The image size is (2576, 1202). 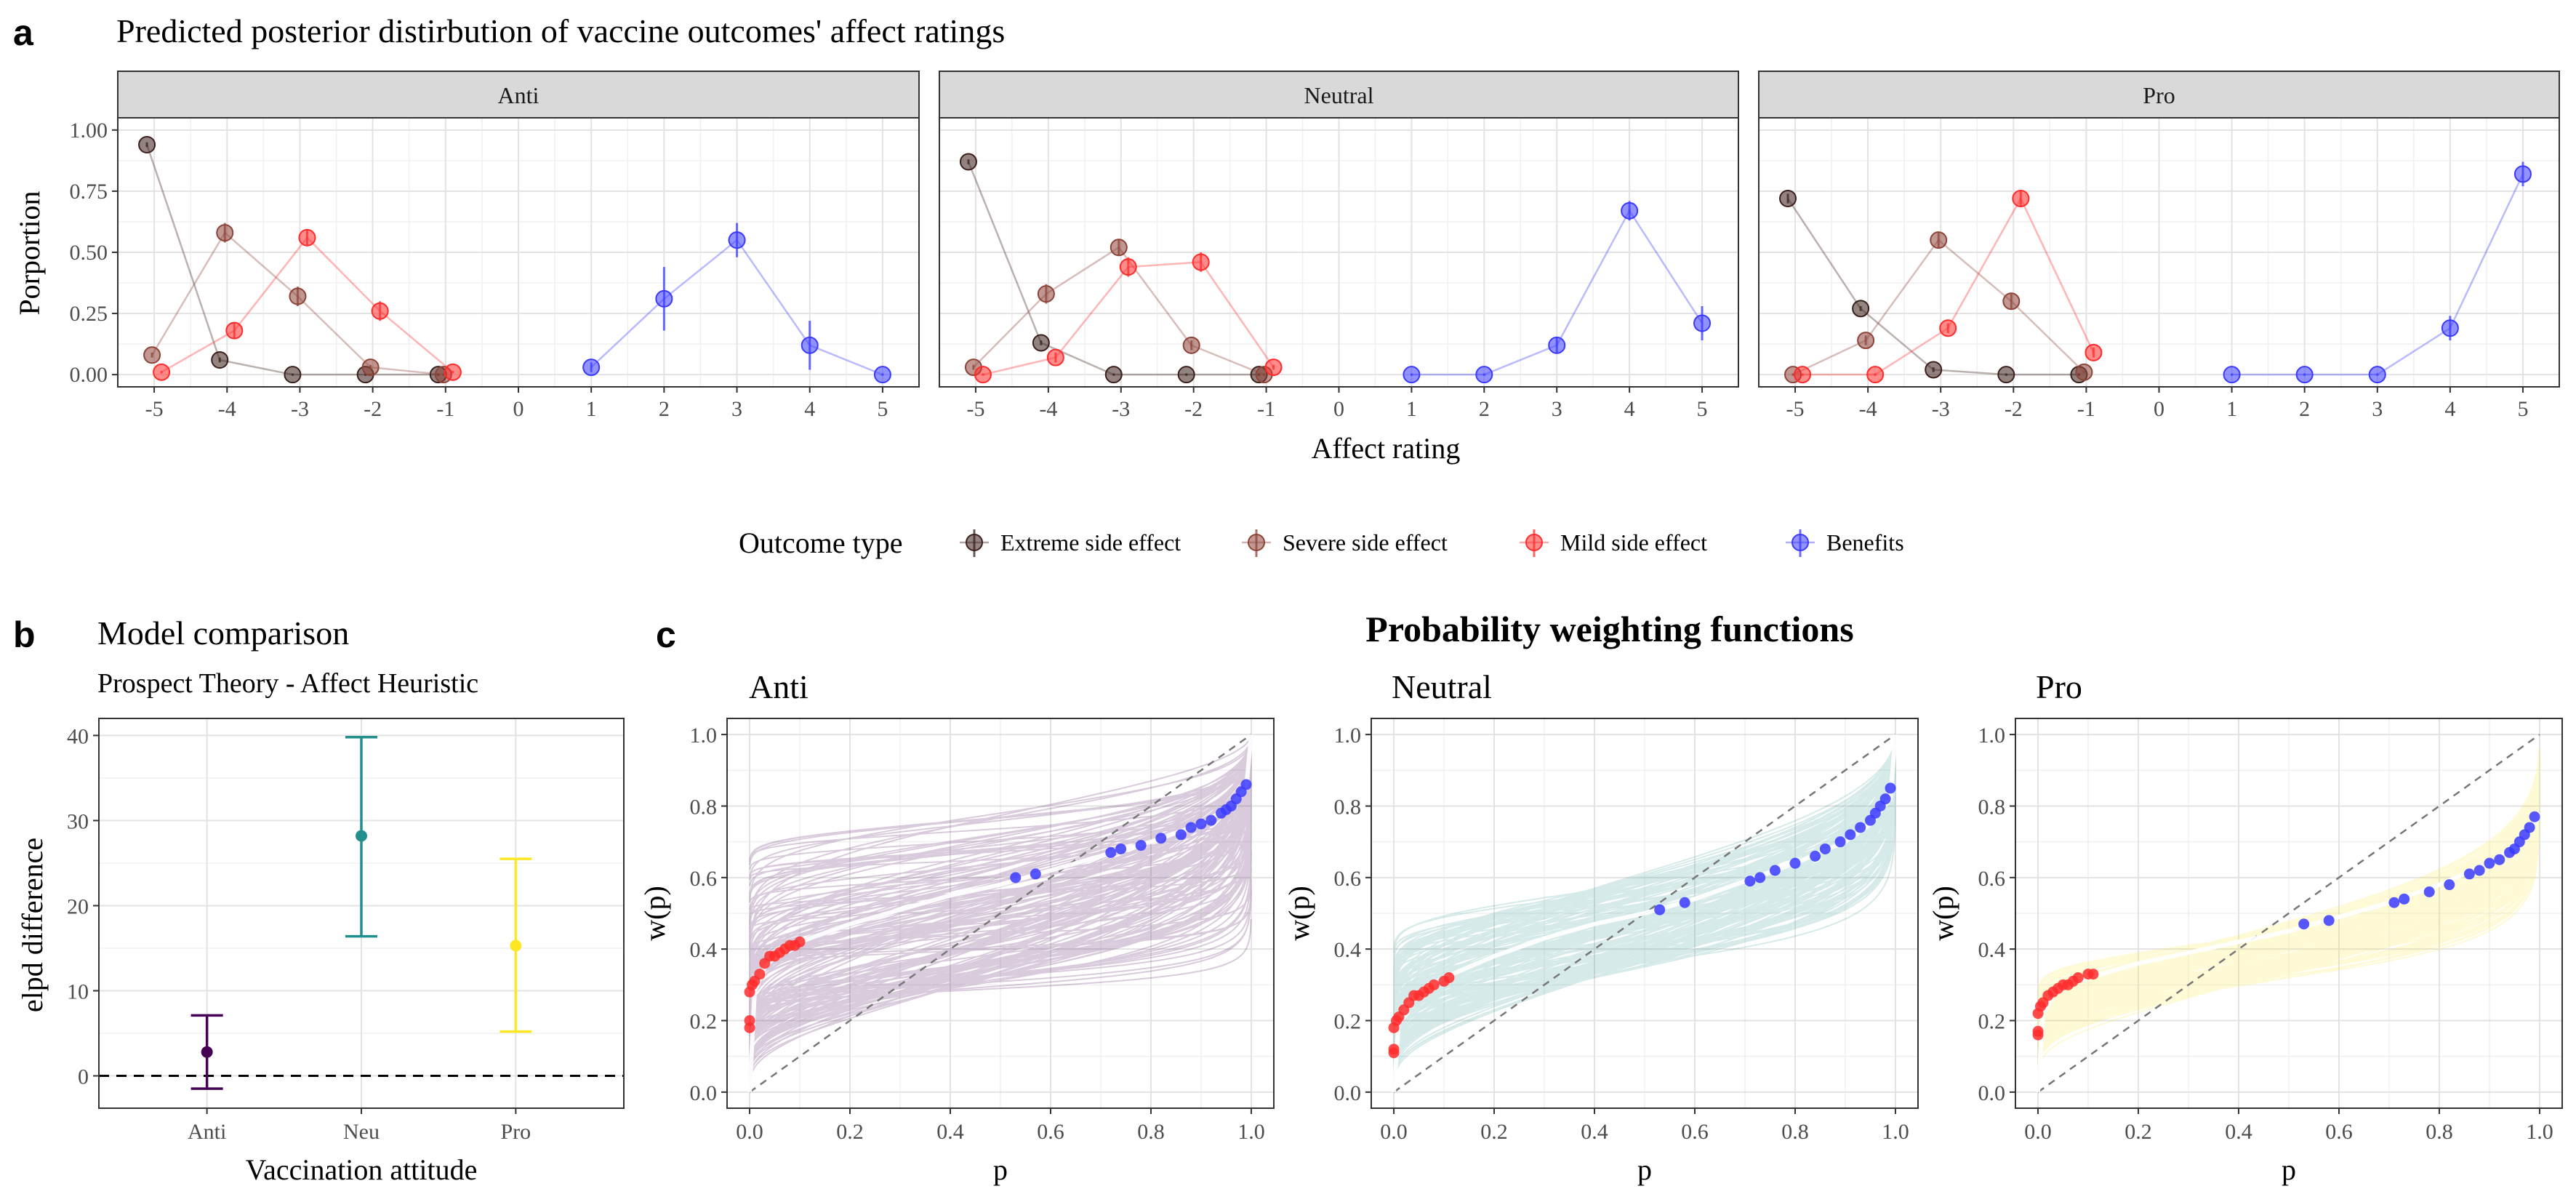 What do you see at coordinates (666, 634) in the screenshot?
I see `panel-tag-c: c` at bounding box center [666, 634].